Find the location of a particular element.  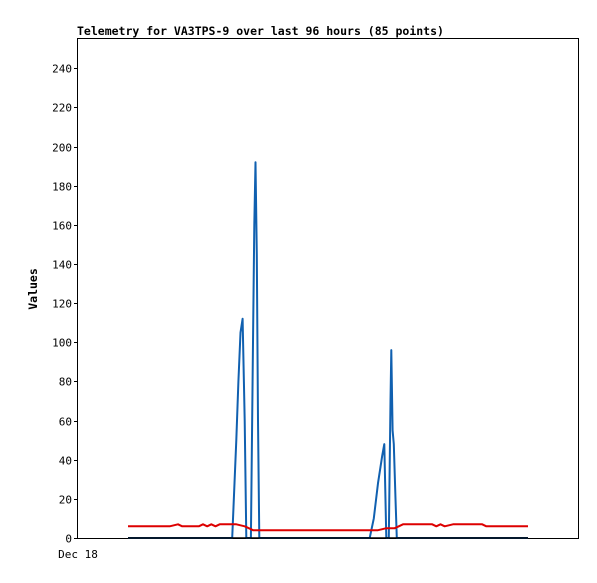

y-tick-label: 220 is located at coordinates (62, 108).